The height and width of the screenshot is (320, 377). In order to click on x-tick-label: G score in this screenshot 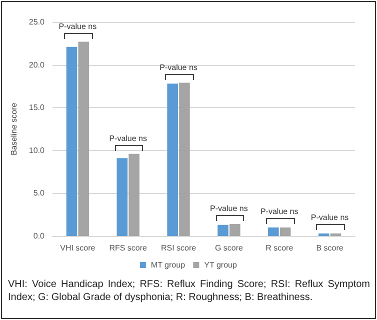, I will do `click(229, 248)`.